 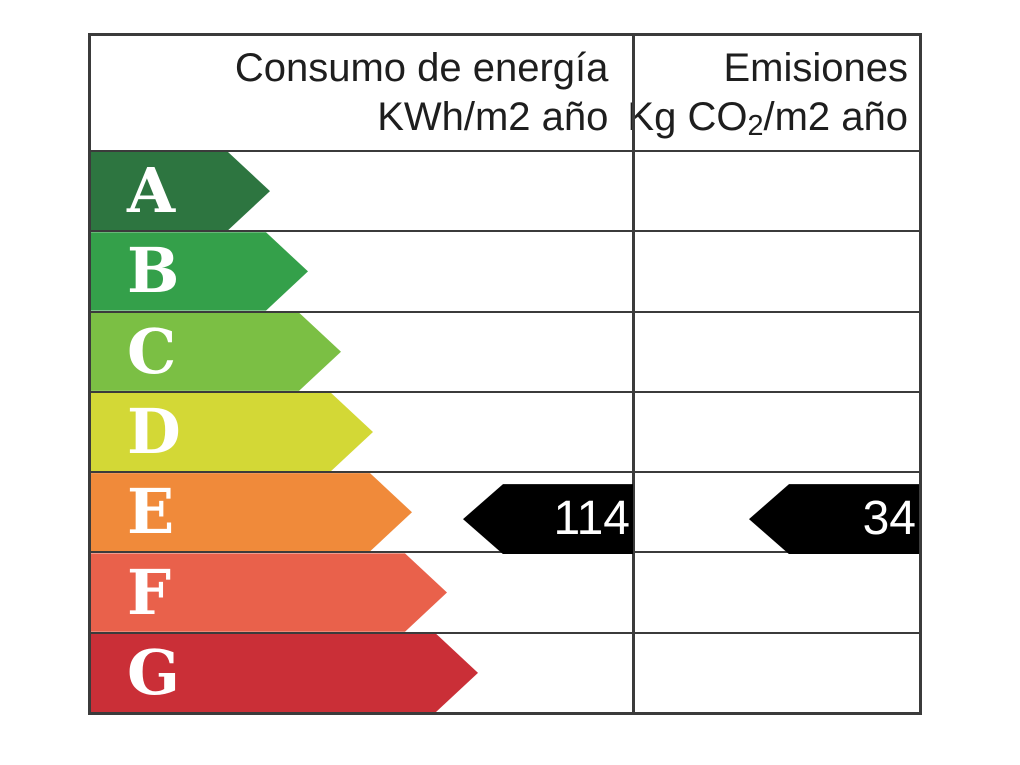 I want to click on rating-bar-f: F, so click(x=269, y=592).